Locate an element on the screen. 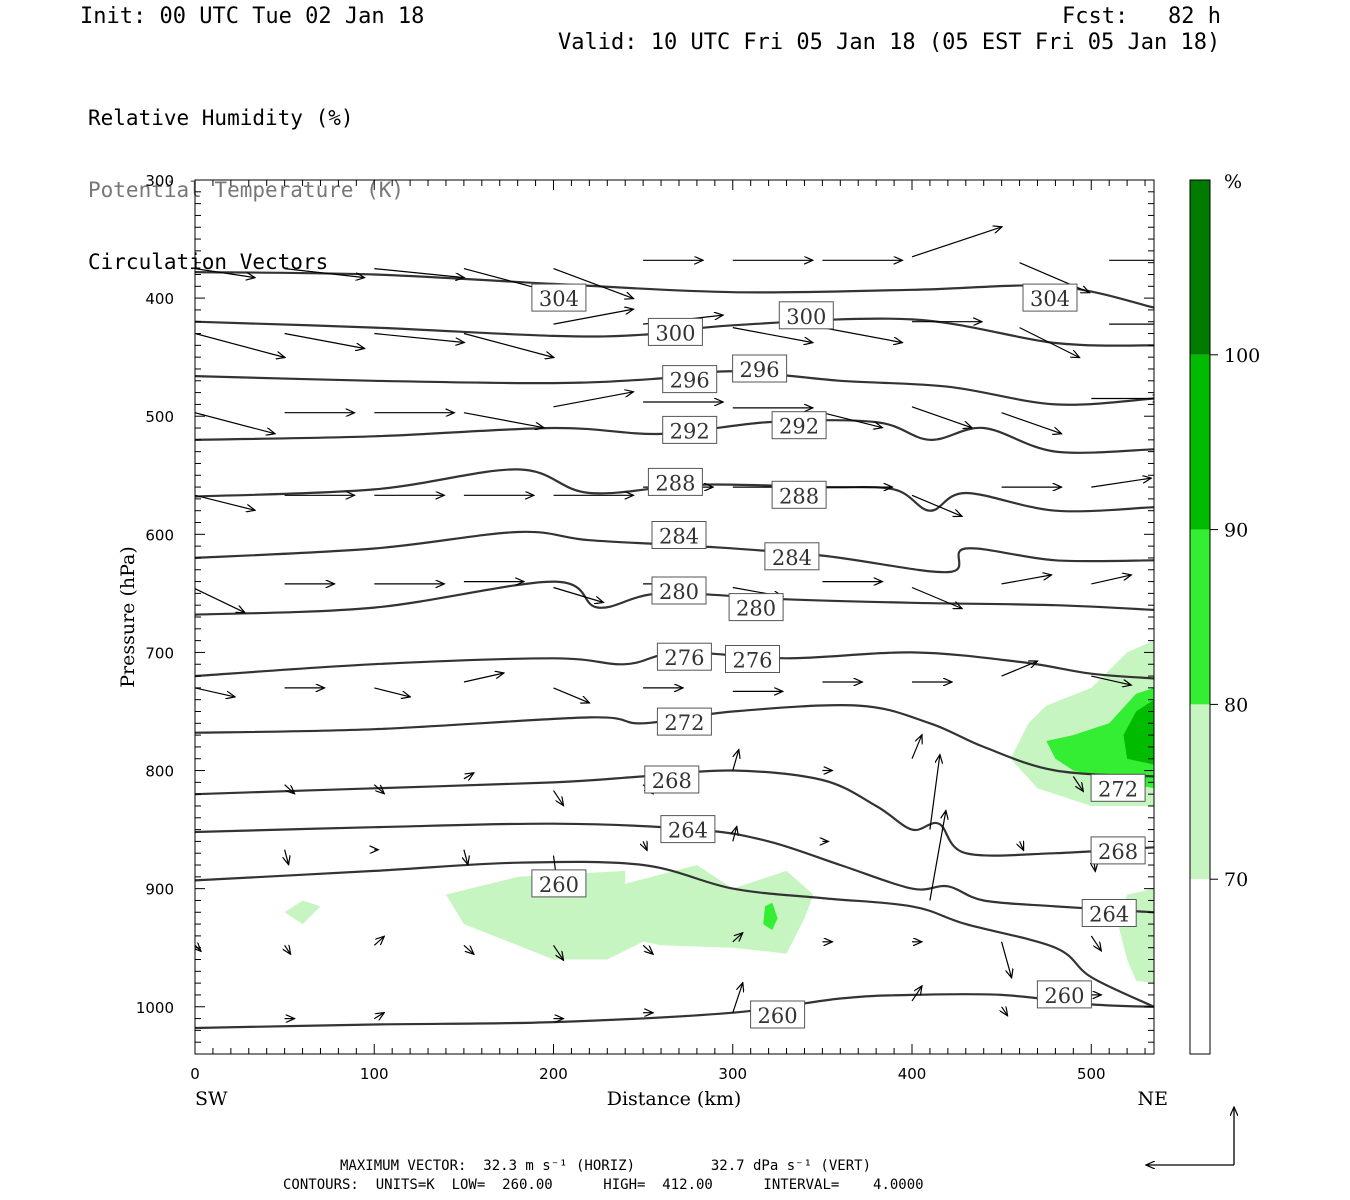 The height and width of the screenshot is (1200, 1350). y-tick-label: 900 is located at coordinates (159, 890).